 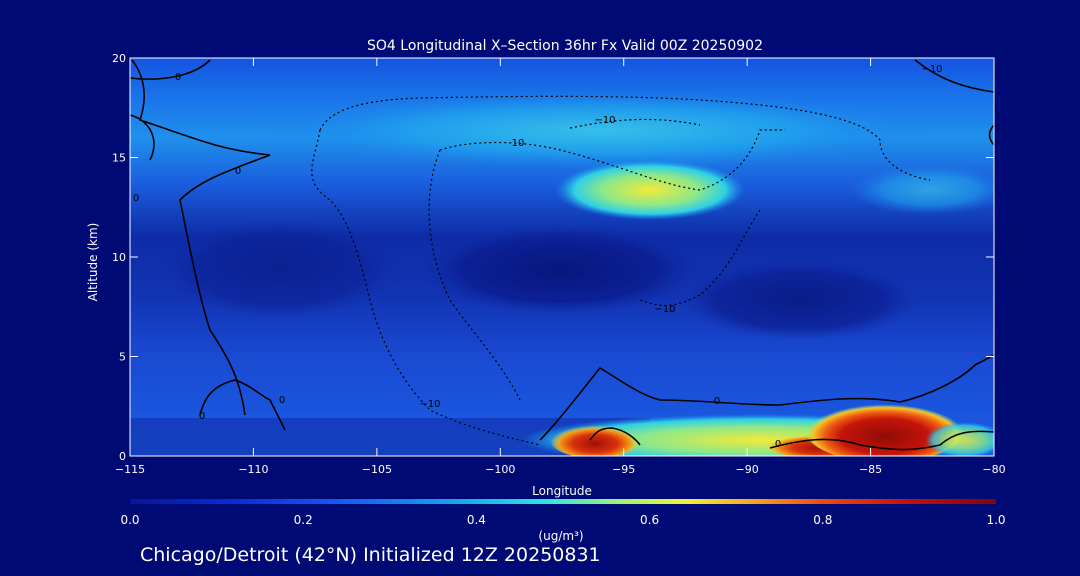 What do you see at coordinates (170, 69) in the screenshot?
I see `contour-zero-top` at bounding box center [170, 69].